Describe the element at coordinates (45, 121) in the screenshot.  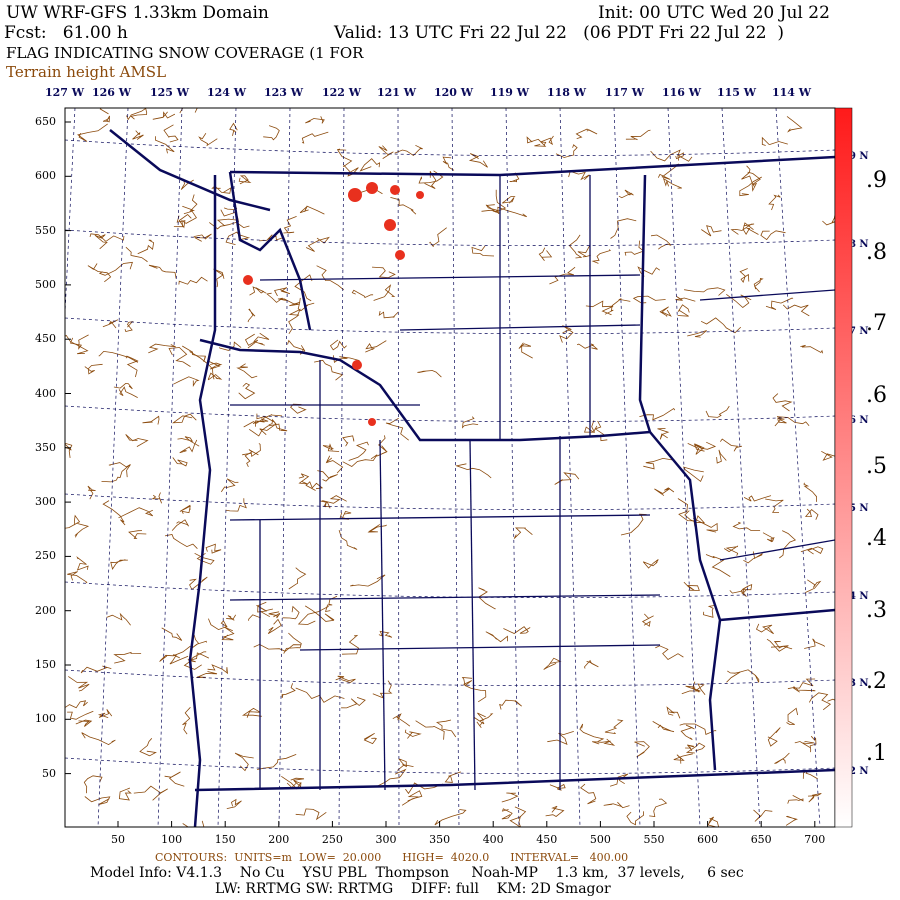
I see `y-tick-label: 650` at that location.